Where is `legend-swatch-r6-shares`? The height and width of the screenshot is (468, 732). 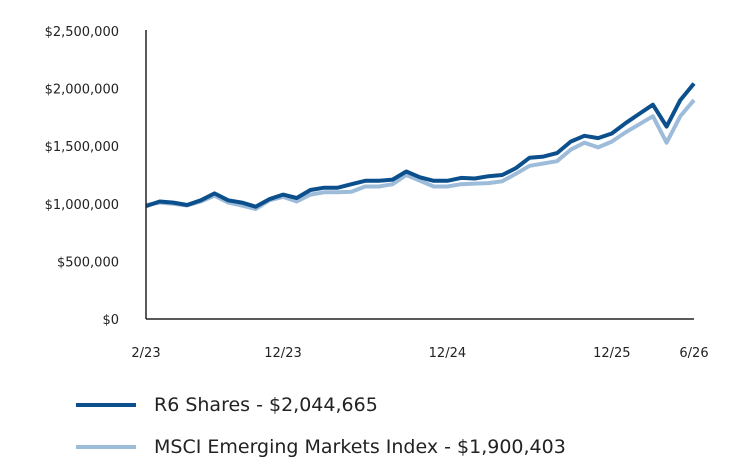 legend-swatch-r6-shares is located at coordinates (106, 405).